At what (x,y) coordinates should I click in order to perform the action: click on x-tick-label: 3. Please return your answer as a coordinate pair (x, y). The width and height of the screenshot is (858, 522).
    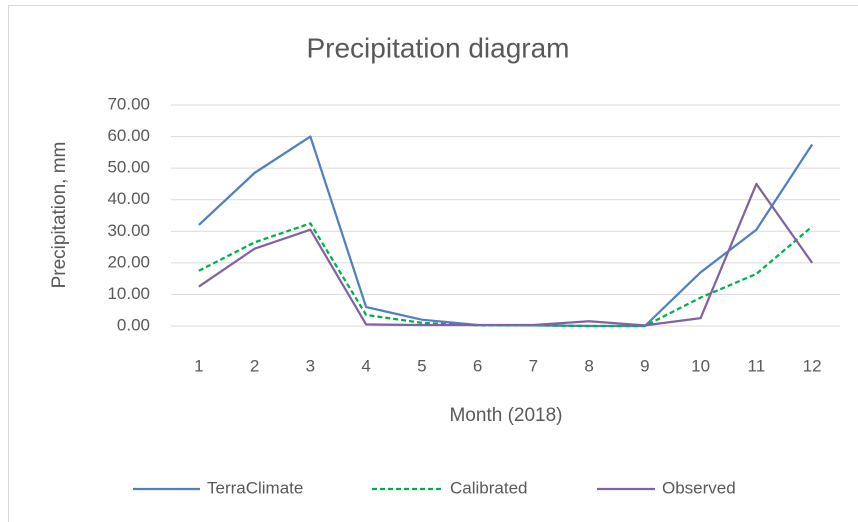
    Looking at the image, I should click on (310, 365).